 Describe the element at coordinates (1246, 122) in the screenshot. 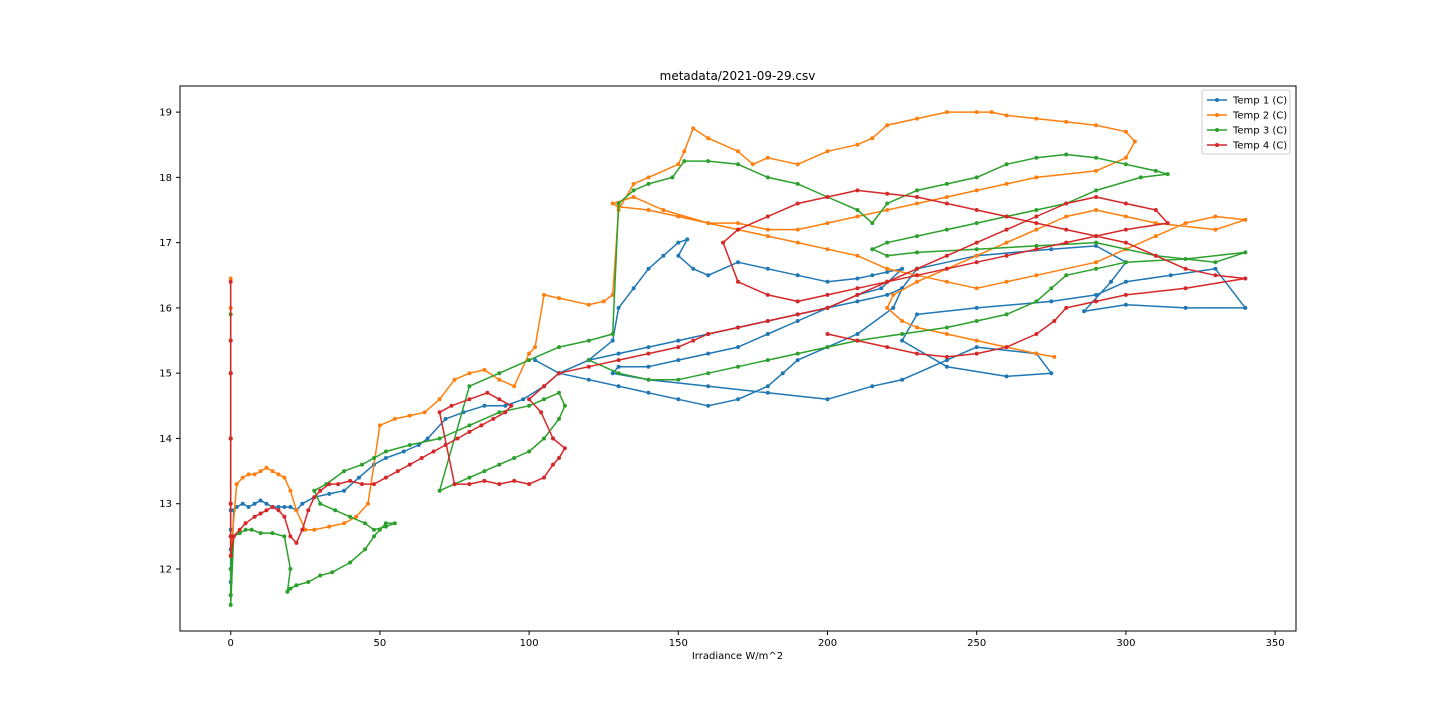

I see `legend-frame` at that location.